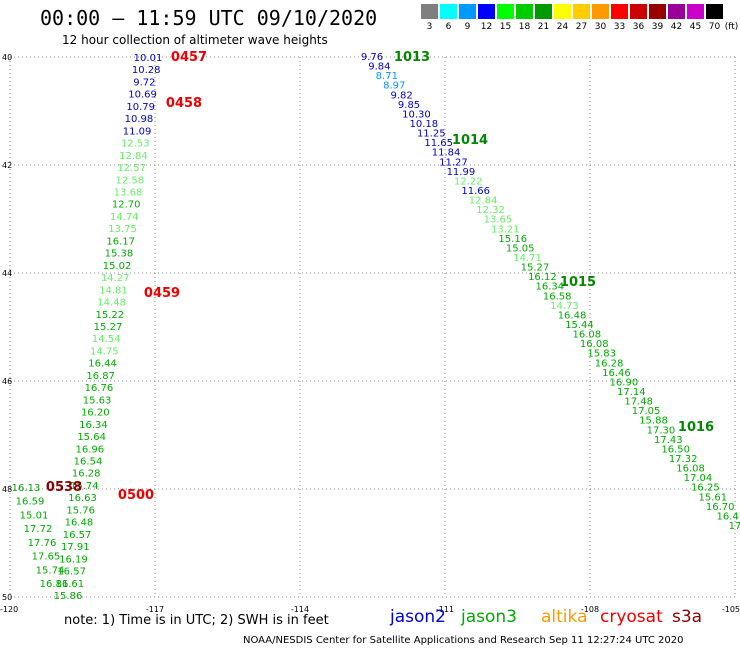  I want to click on wave-height-value: 12.32, so click(490, 210).